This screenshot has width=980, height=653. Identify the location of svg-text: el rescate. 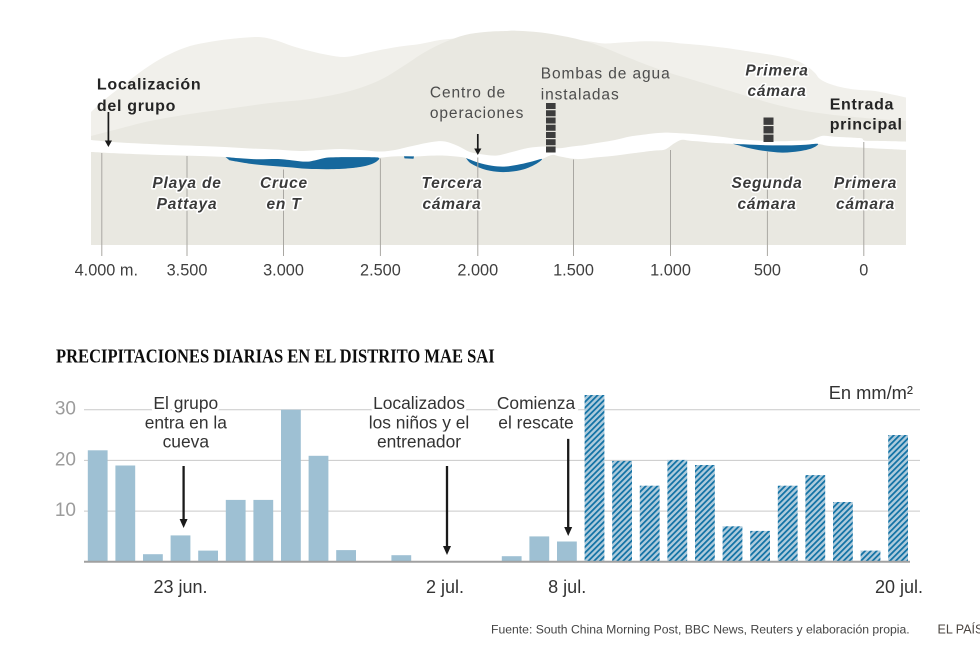
(535, 422).